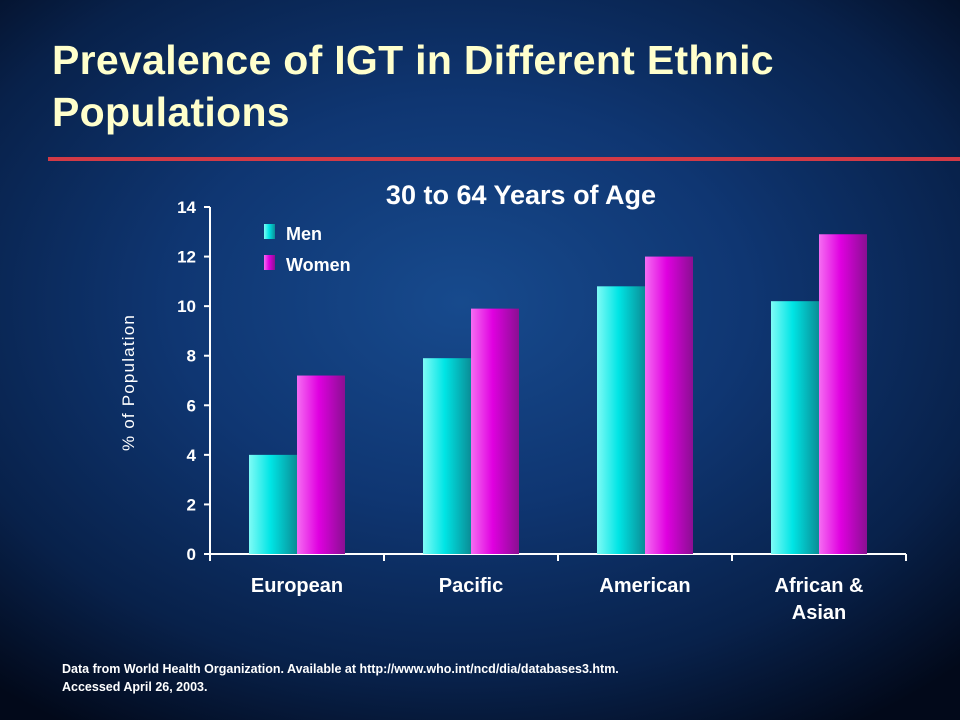  I want to click on y-axis-label: % of Population, so click(128, 382).